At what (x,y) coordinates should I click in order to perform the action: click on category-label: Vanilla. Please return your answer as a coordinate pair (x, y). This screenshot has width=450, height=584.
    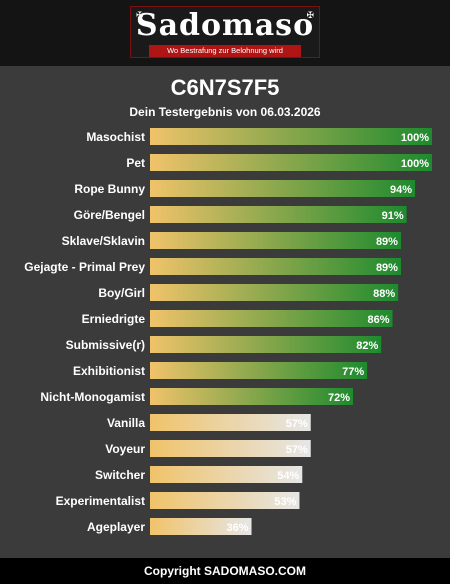
    Looking at the image, I should click on (126, 423).